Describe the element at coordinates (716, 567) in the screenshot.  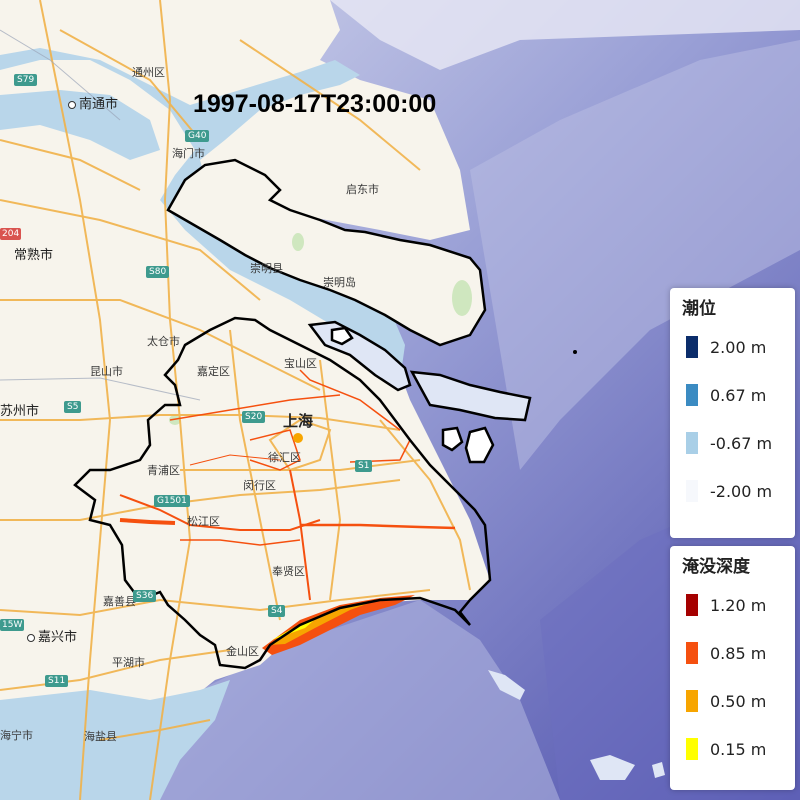
I see `legend-depth-title: 淹没深度` at that location.